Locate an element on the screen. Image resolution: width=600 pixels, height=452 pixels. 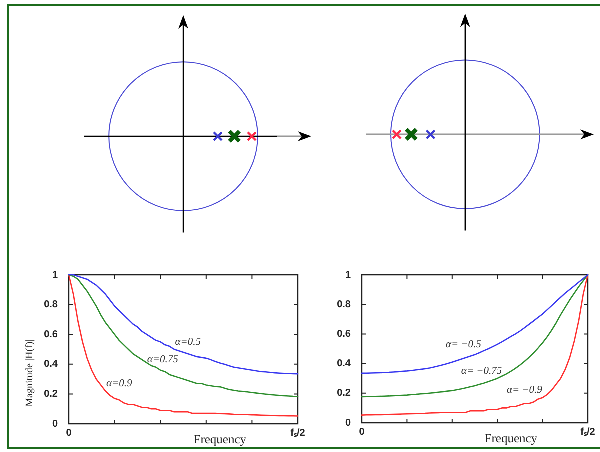
annotation: α= −0.9 is located at coordinates (525, 390).